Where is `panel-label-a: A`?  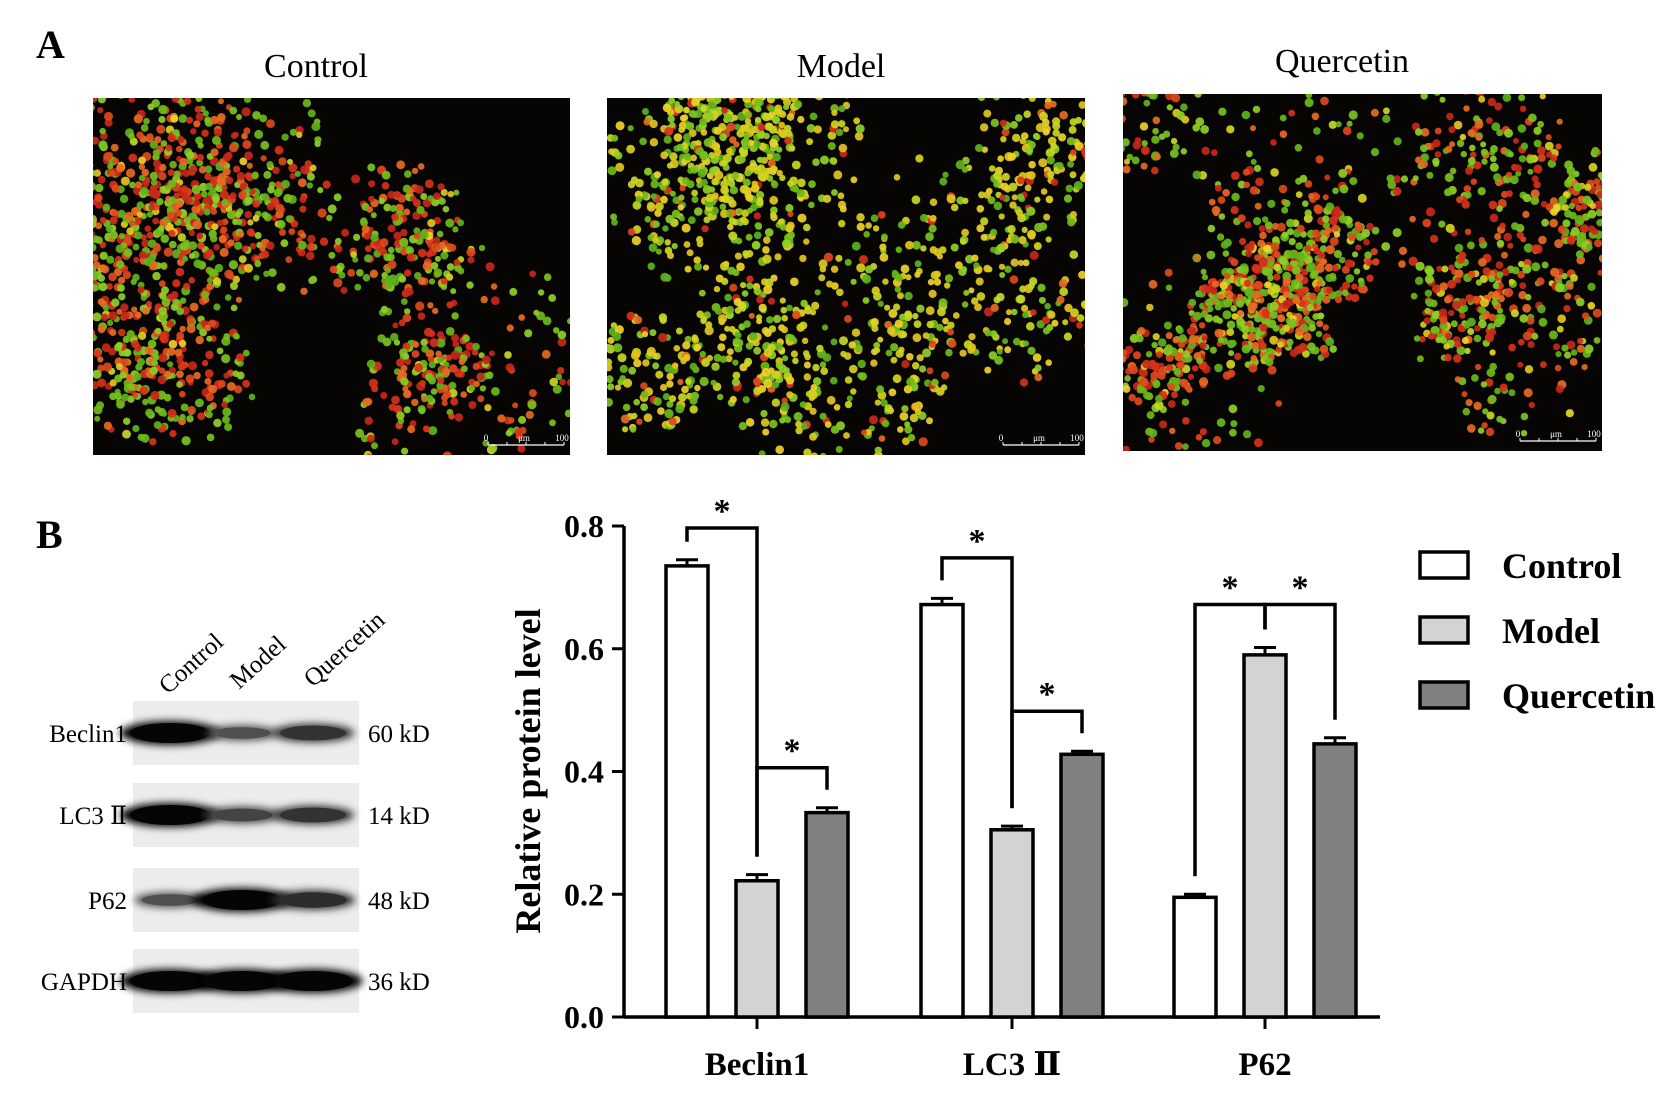 panel-label-a: A is located at coordinates (50, 44).